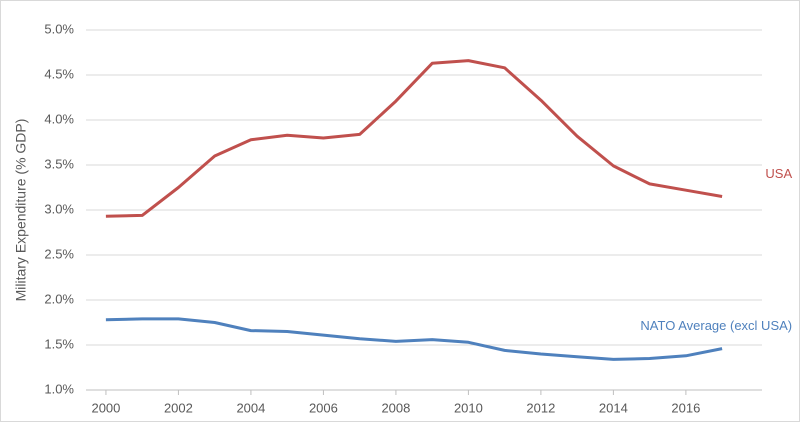 The width and height of the screenshot is (800, 422). I want to click on series-label: NATO Average (excl USA), so click(716, 325).